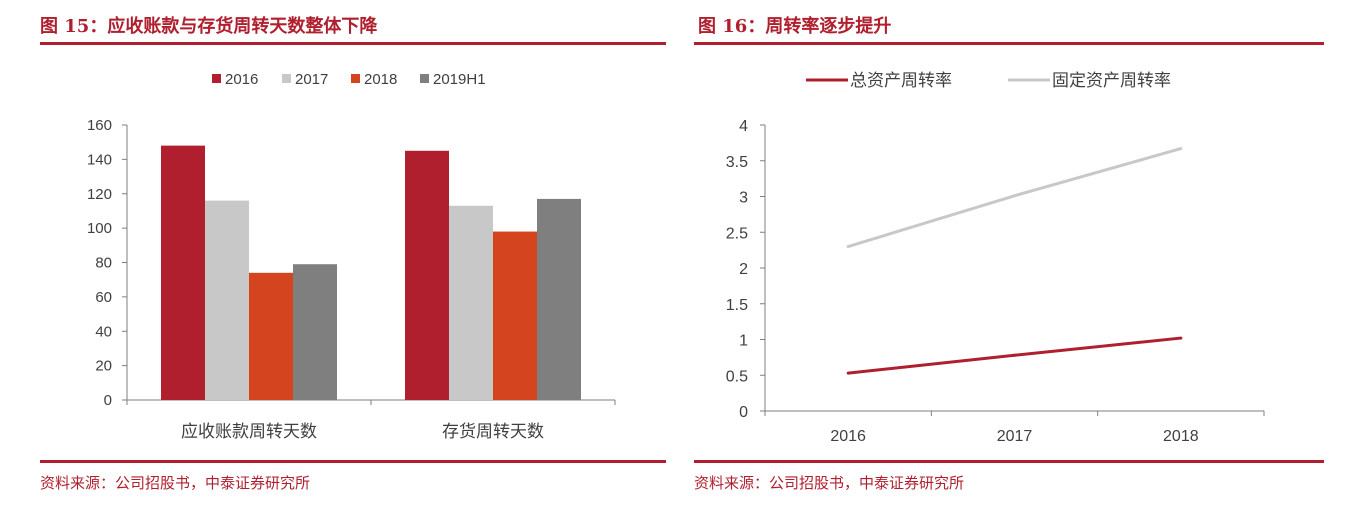  What do you see at coordinates (99, 228) in the screenshot?
I see `y-tick-label: 100` at bounding box center [99, 228].